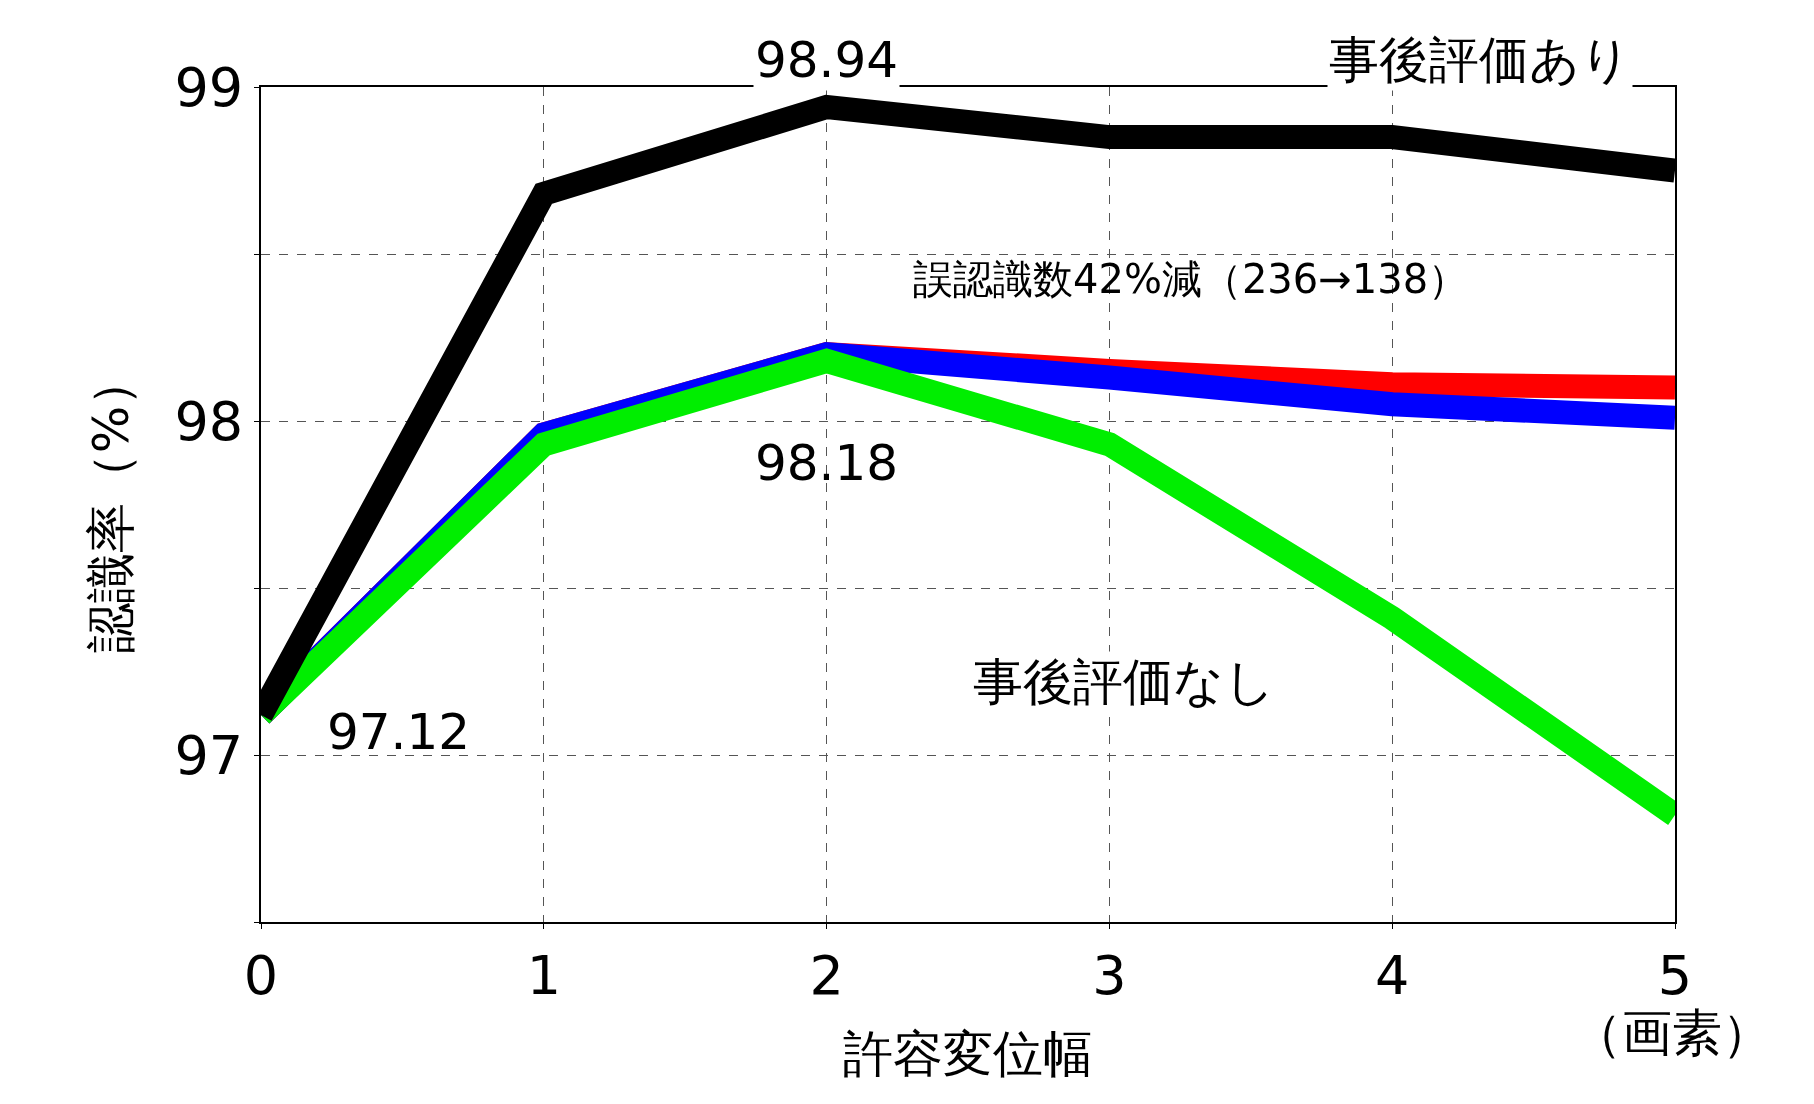 This screenshot has width=1814, height=1104. I want to click on annotation: 97.12, so click(399, 732).